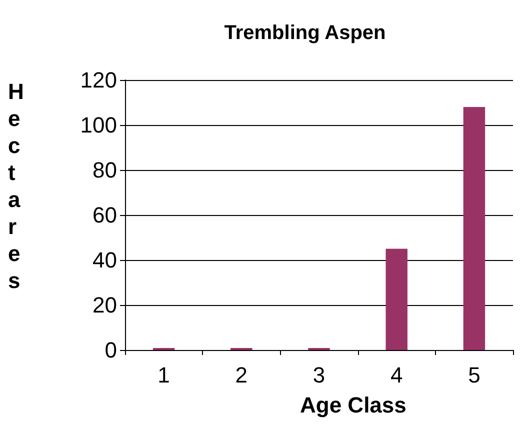 This screenshot has height=446, width=531. What do you see at coordinates (110, 350) in the screenshot?
I see `y-tick-label: 0` at bounding box center [110, 350].